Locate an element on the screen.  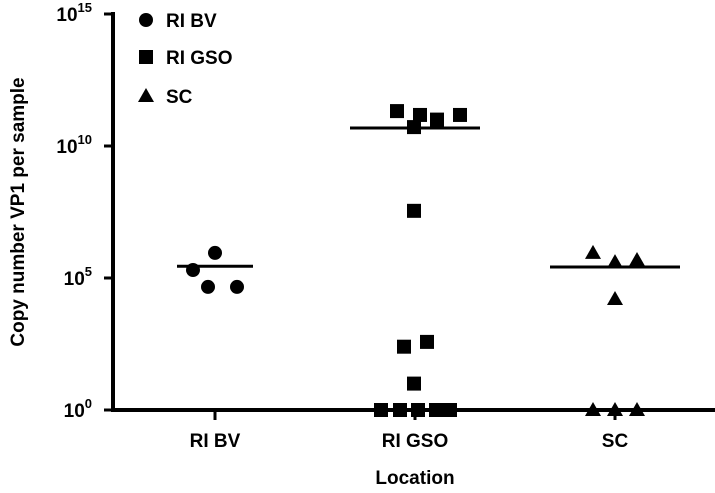
y-tick-exponent: 15 is located at coordinates (85, 7).